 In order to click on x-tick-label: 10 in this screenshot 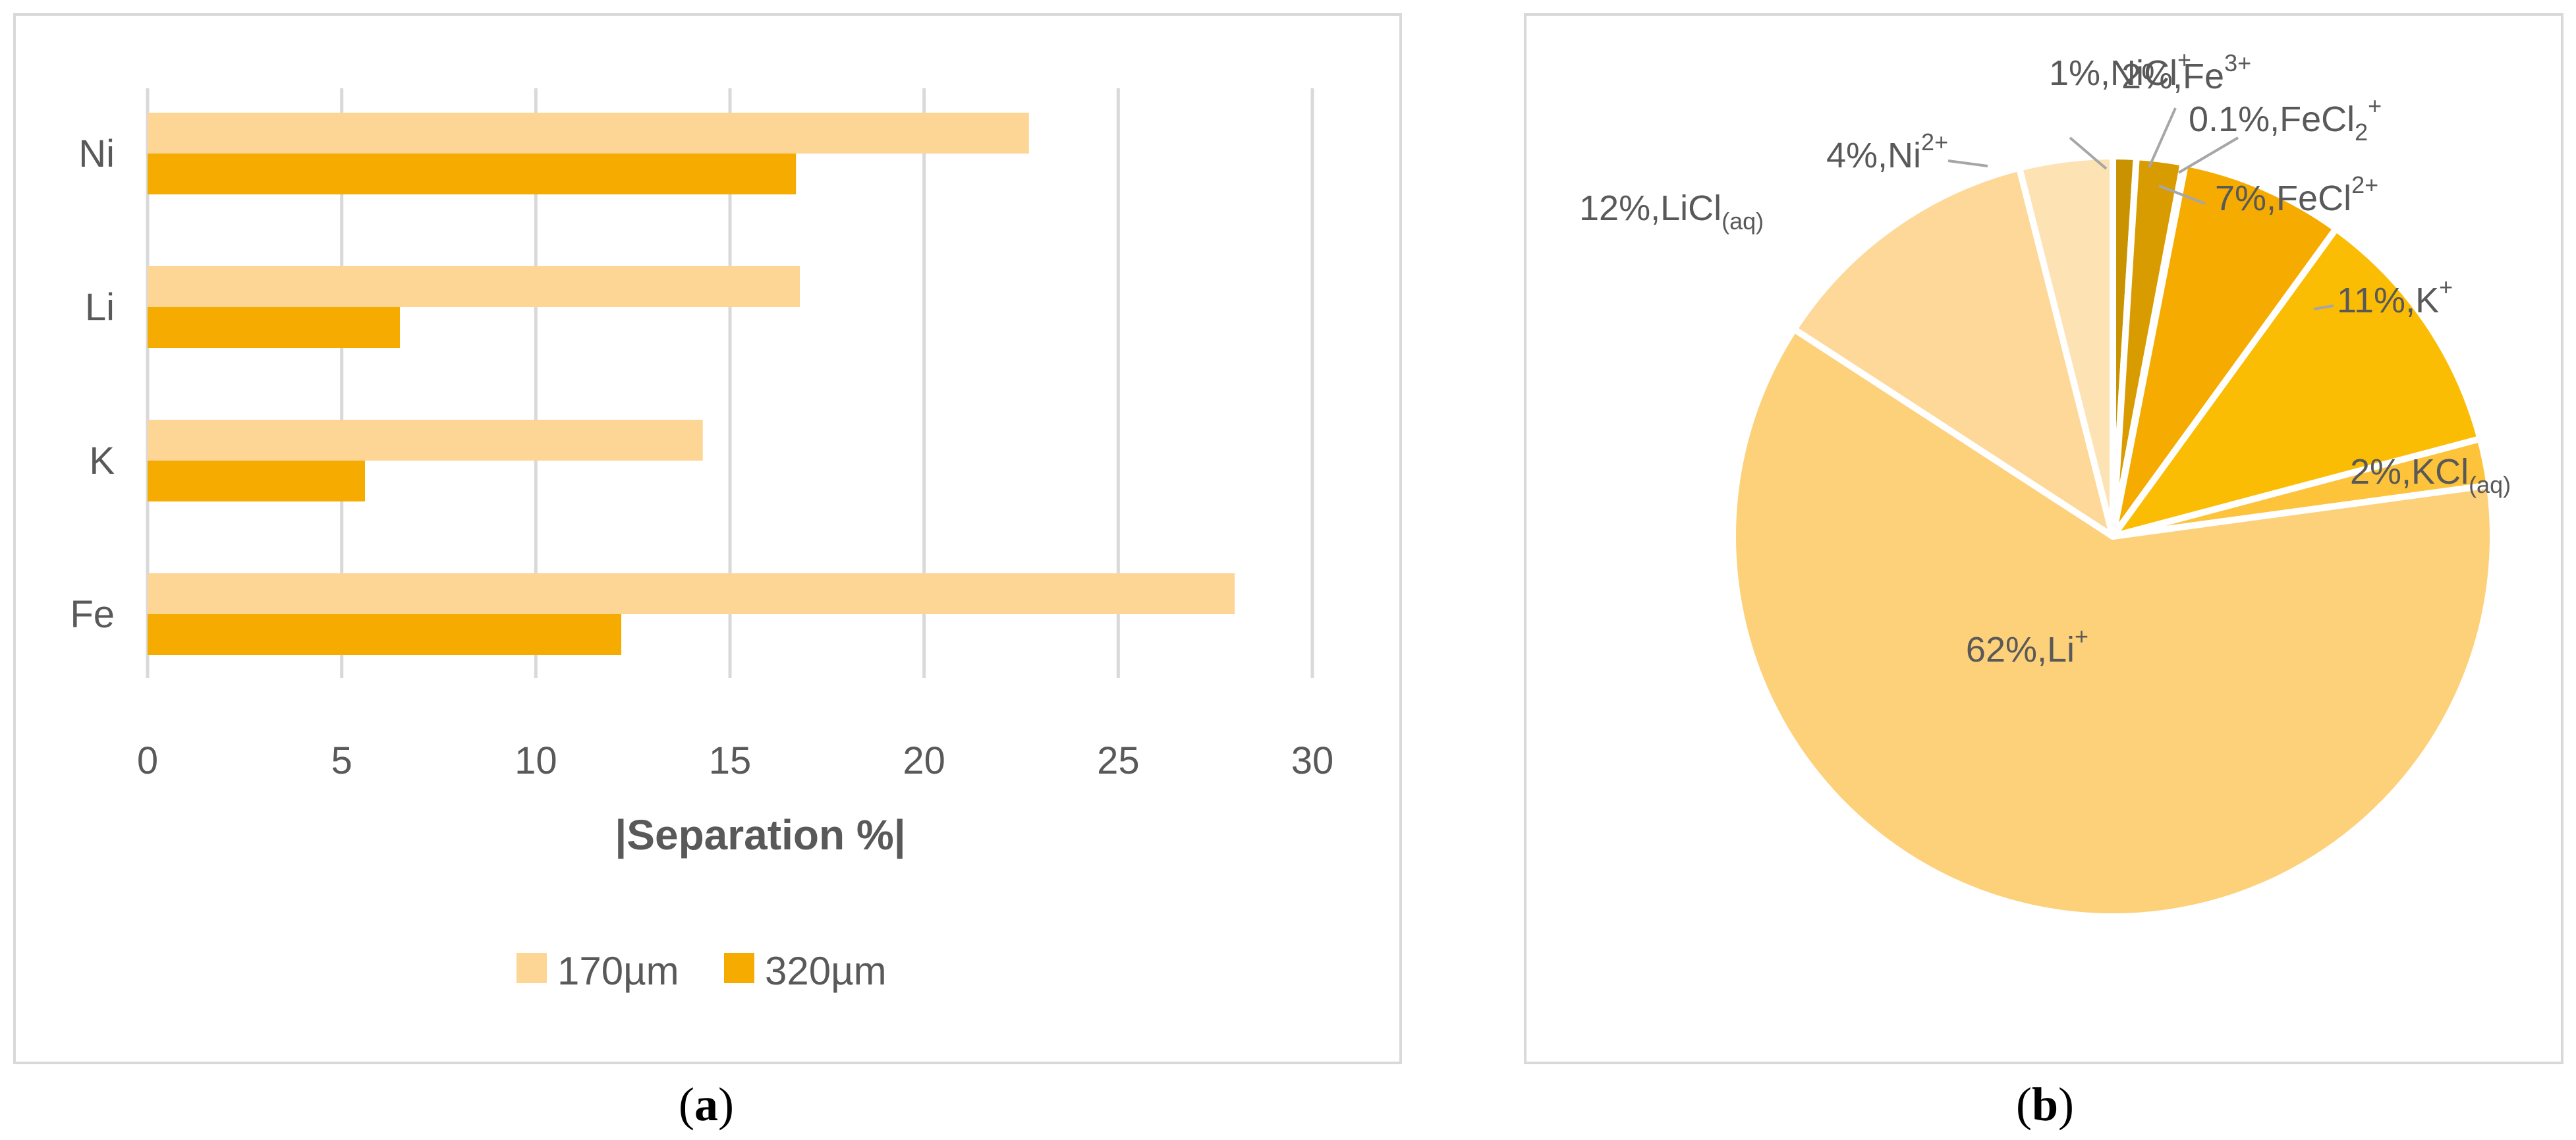, I will do `click(536, 760)`.